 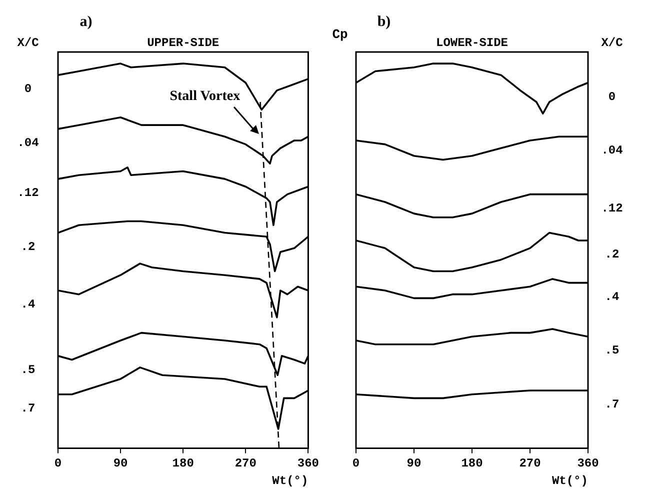 What do you see at coordinates (612, 97) in the screenshot?
I see `series-label: 0` at bounding box center [612, 97].